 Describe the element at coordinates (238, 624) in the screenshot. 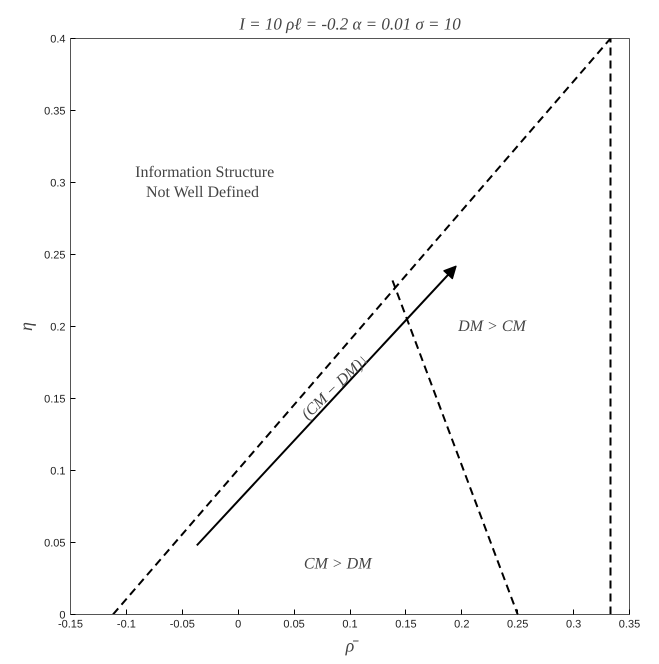

I see `x-tick-label: 0` at that location.